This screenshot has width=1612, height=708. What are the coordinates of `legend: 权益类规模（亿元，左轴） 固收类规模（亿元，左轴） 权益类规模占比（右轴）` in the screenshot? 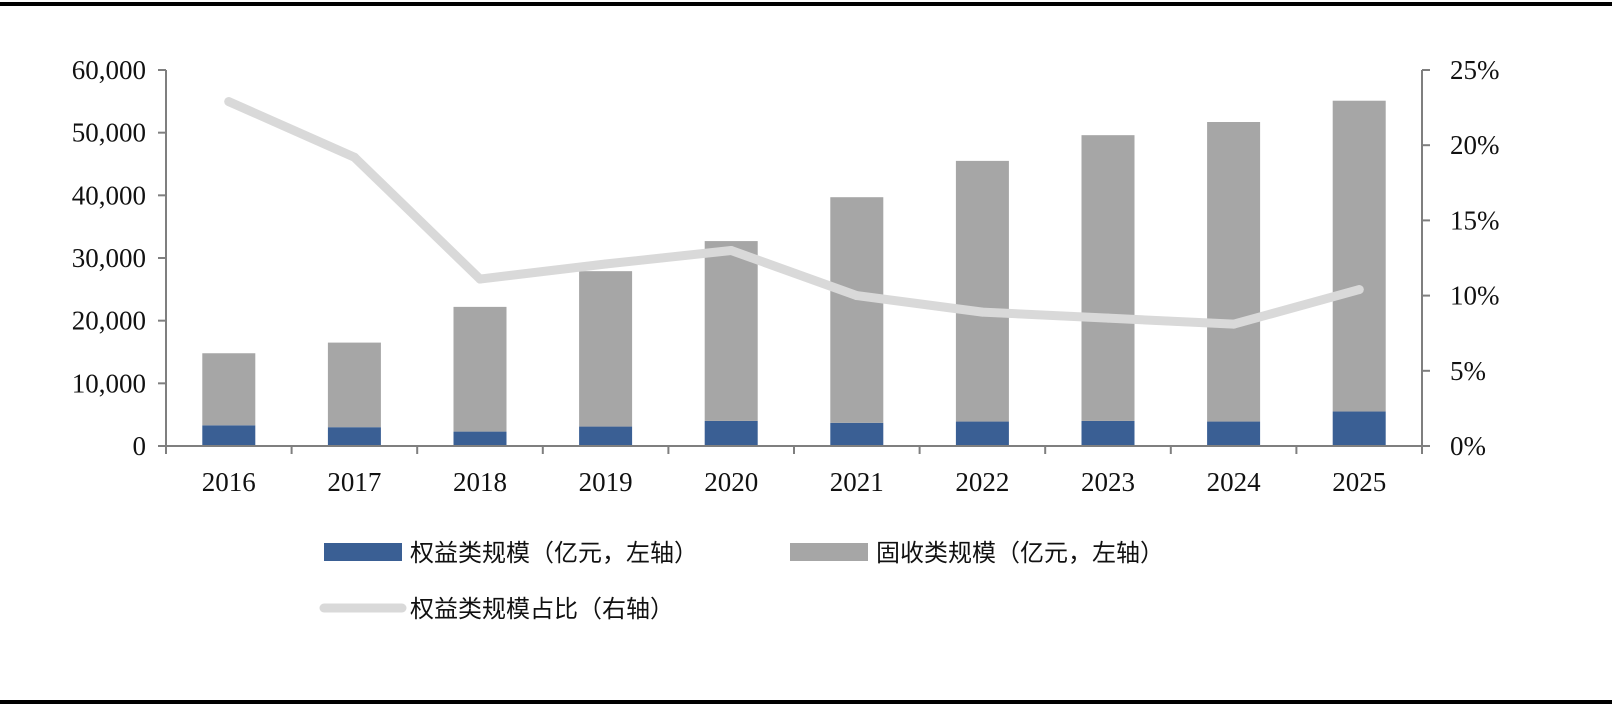 It's located at (741, 581).